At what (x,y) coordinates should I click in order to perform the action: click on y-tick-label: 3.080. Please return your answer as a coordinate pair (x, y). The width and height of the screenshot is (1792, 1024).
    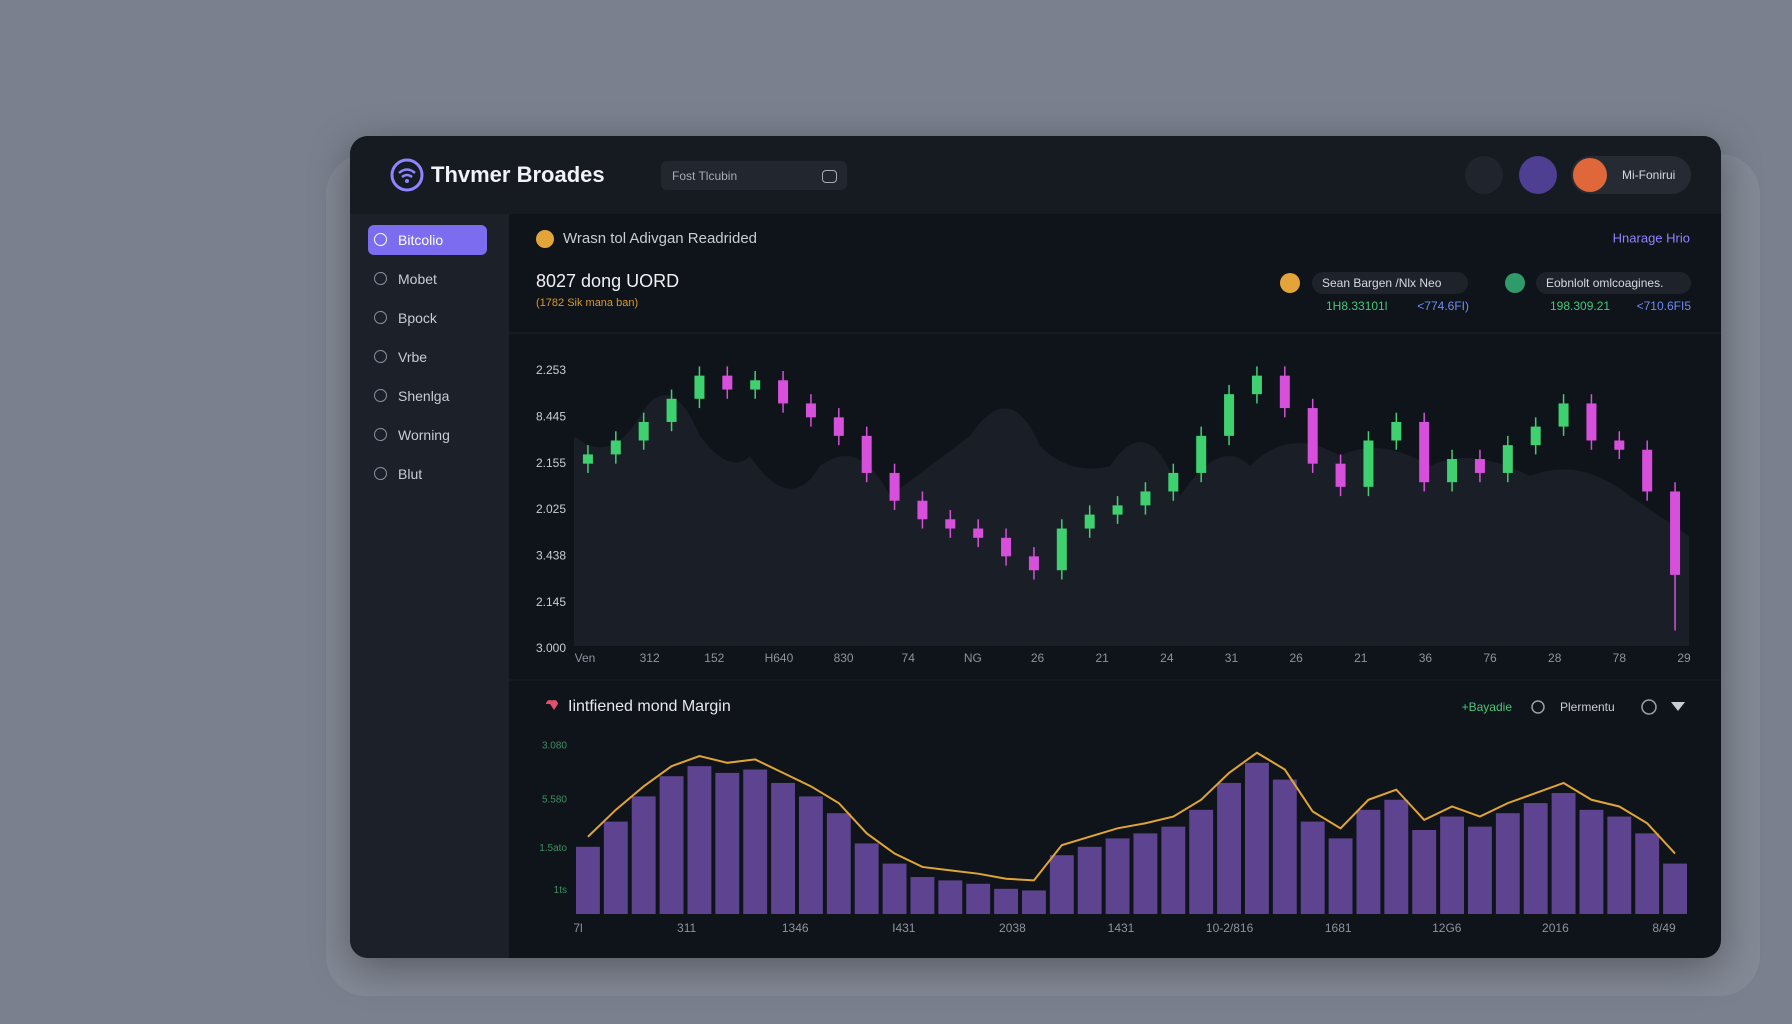
    Looking at the image, I should click on (554, 746).